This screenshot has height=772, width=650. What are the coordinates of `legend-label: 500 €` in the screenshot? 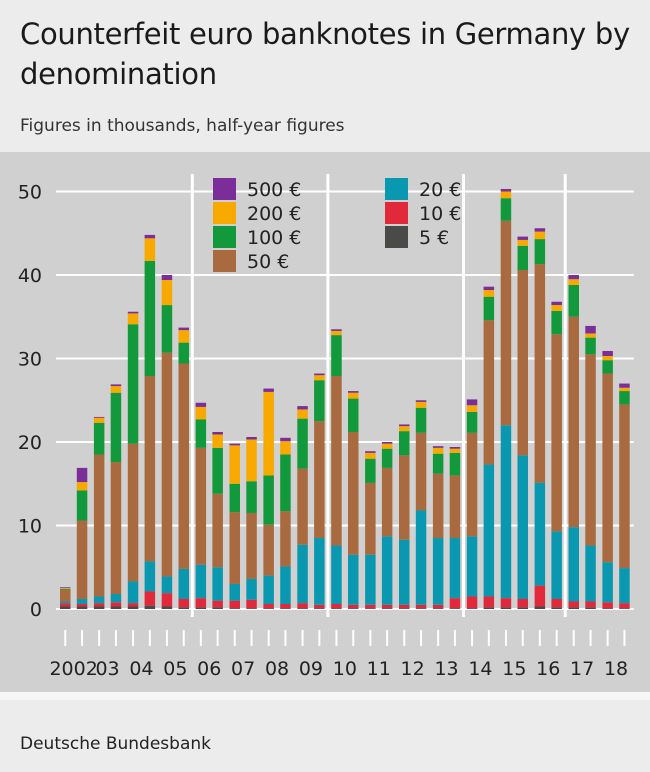 It's located at (274, 190).